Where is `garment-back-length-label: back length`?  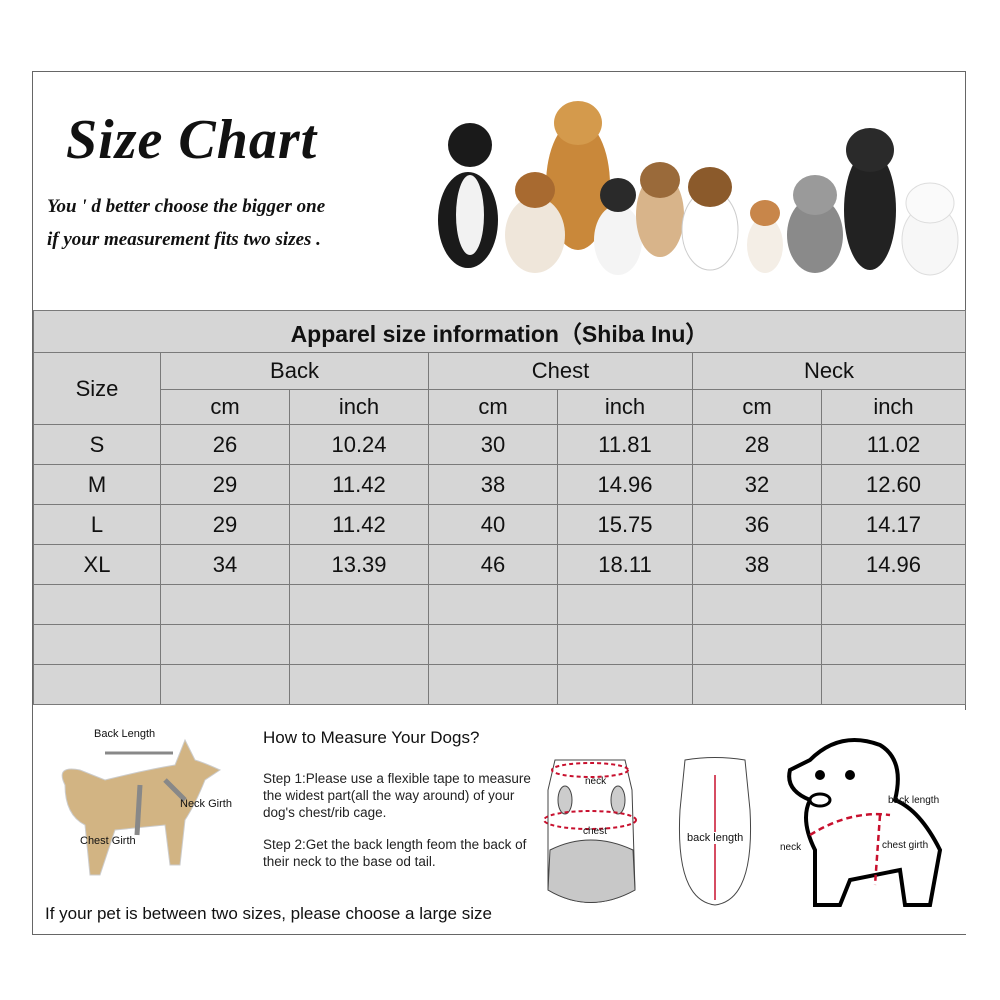
garment-back-length-label: back length is located at coordinates (715, 838).